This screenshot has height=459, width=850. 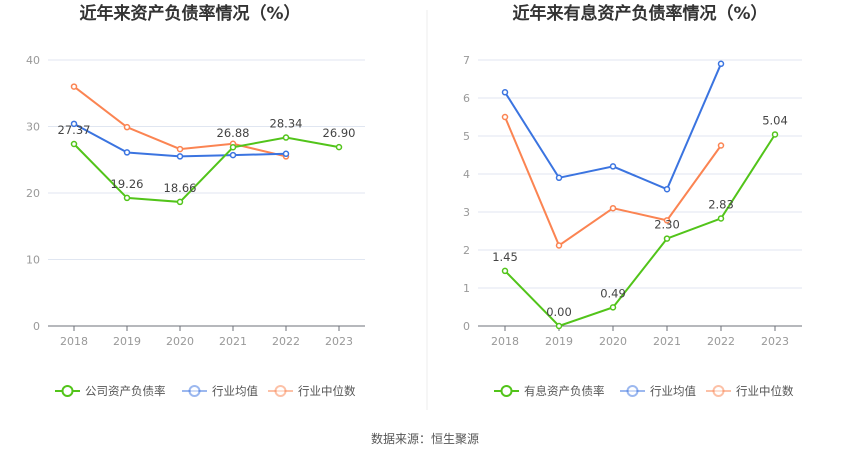 What do you see at coordinates (180, 188) in the screenshot?
I see `data-label: 18.66` at bounding box center [180, 188].